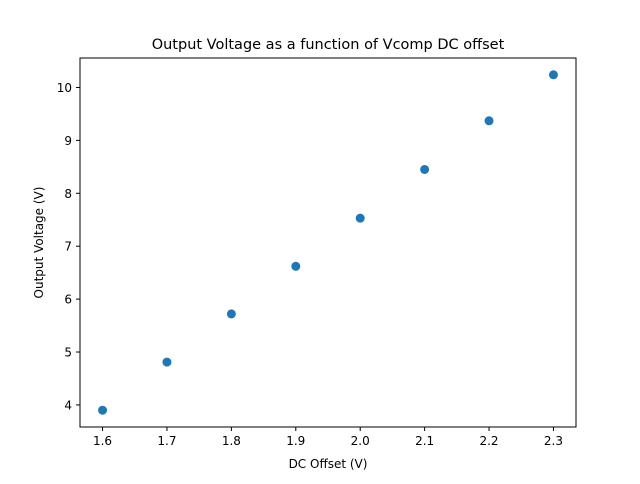 This screenshot has height=484, width=640. What do you see at coordinates (68, 405) in the screenshot?
I see `y-tick-label: 4` at bounding box center [68, 405].